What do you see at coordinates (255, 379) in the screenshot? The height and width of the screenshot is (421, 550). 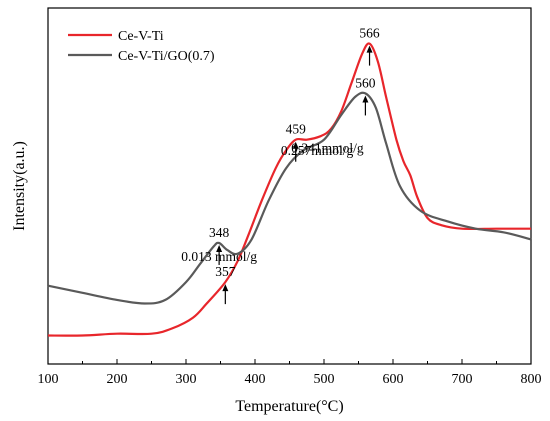 I see `x-tick-label: 400` at bounding box center [255, 379].